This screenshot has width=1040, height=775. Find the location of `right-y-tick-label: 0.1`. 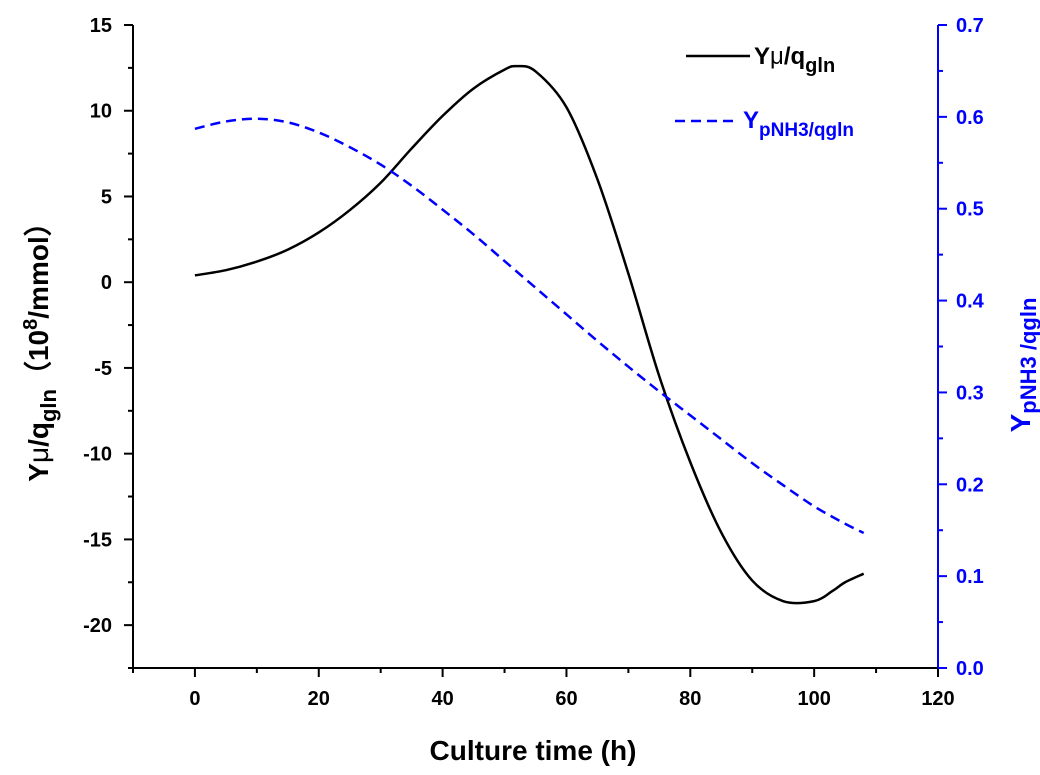

right-y-tick-label: 0.1 is located at coordinates (970, 577).